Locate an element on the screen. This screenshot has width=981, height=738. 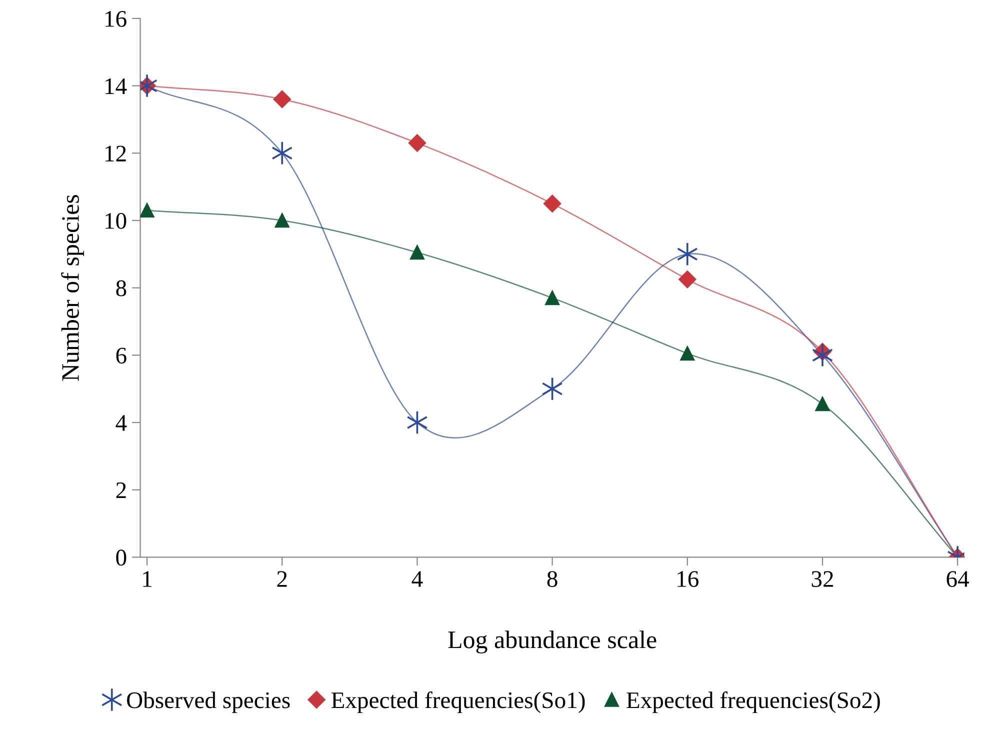
x-tick-label: 1 is located at coordinates (147, 579).